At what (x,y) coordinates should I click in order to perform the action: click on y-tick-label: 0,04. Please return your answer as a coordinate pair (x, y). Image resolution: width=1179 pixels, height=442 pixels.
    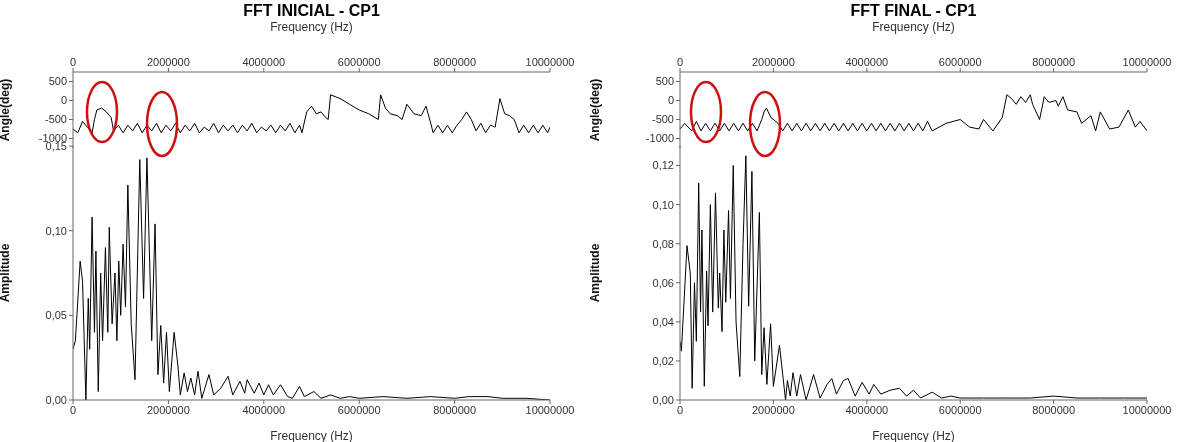
    Looking at the image, I should click on (663, 321).